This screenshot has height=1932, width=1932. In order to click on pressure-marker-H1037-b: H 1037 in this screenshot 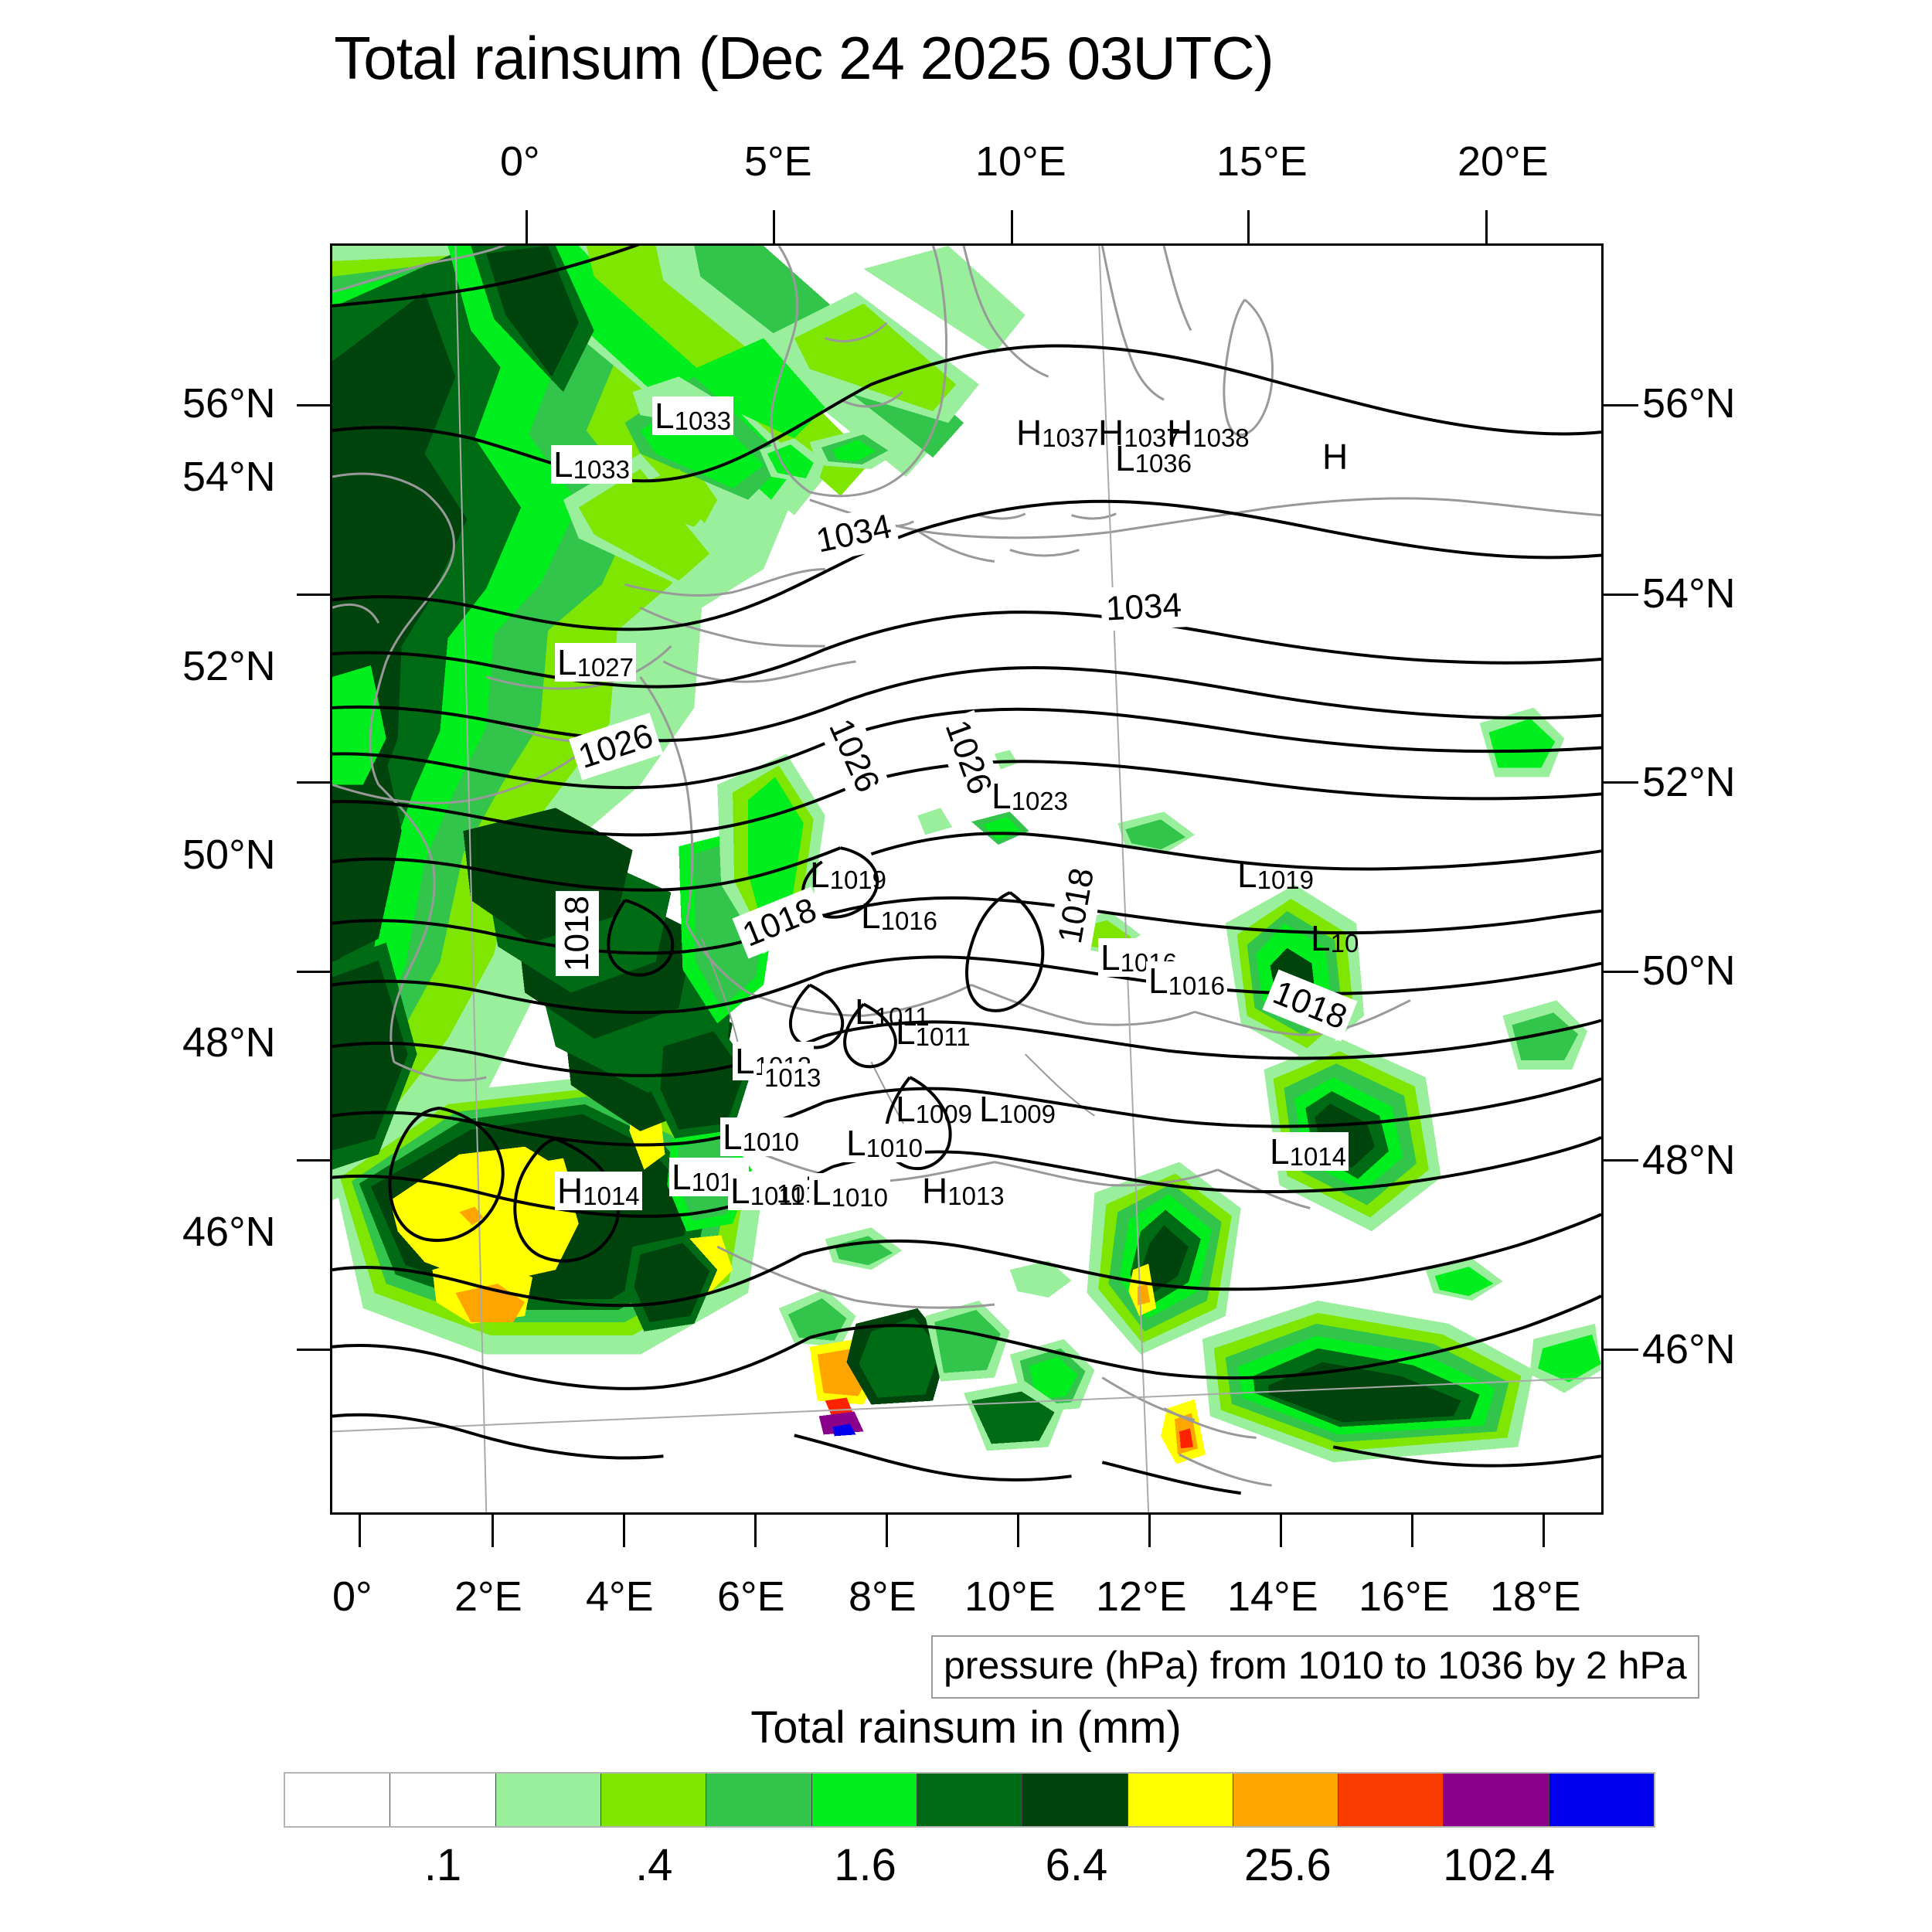, I will do `click(1140, 432)`.